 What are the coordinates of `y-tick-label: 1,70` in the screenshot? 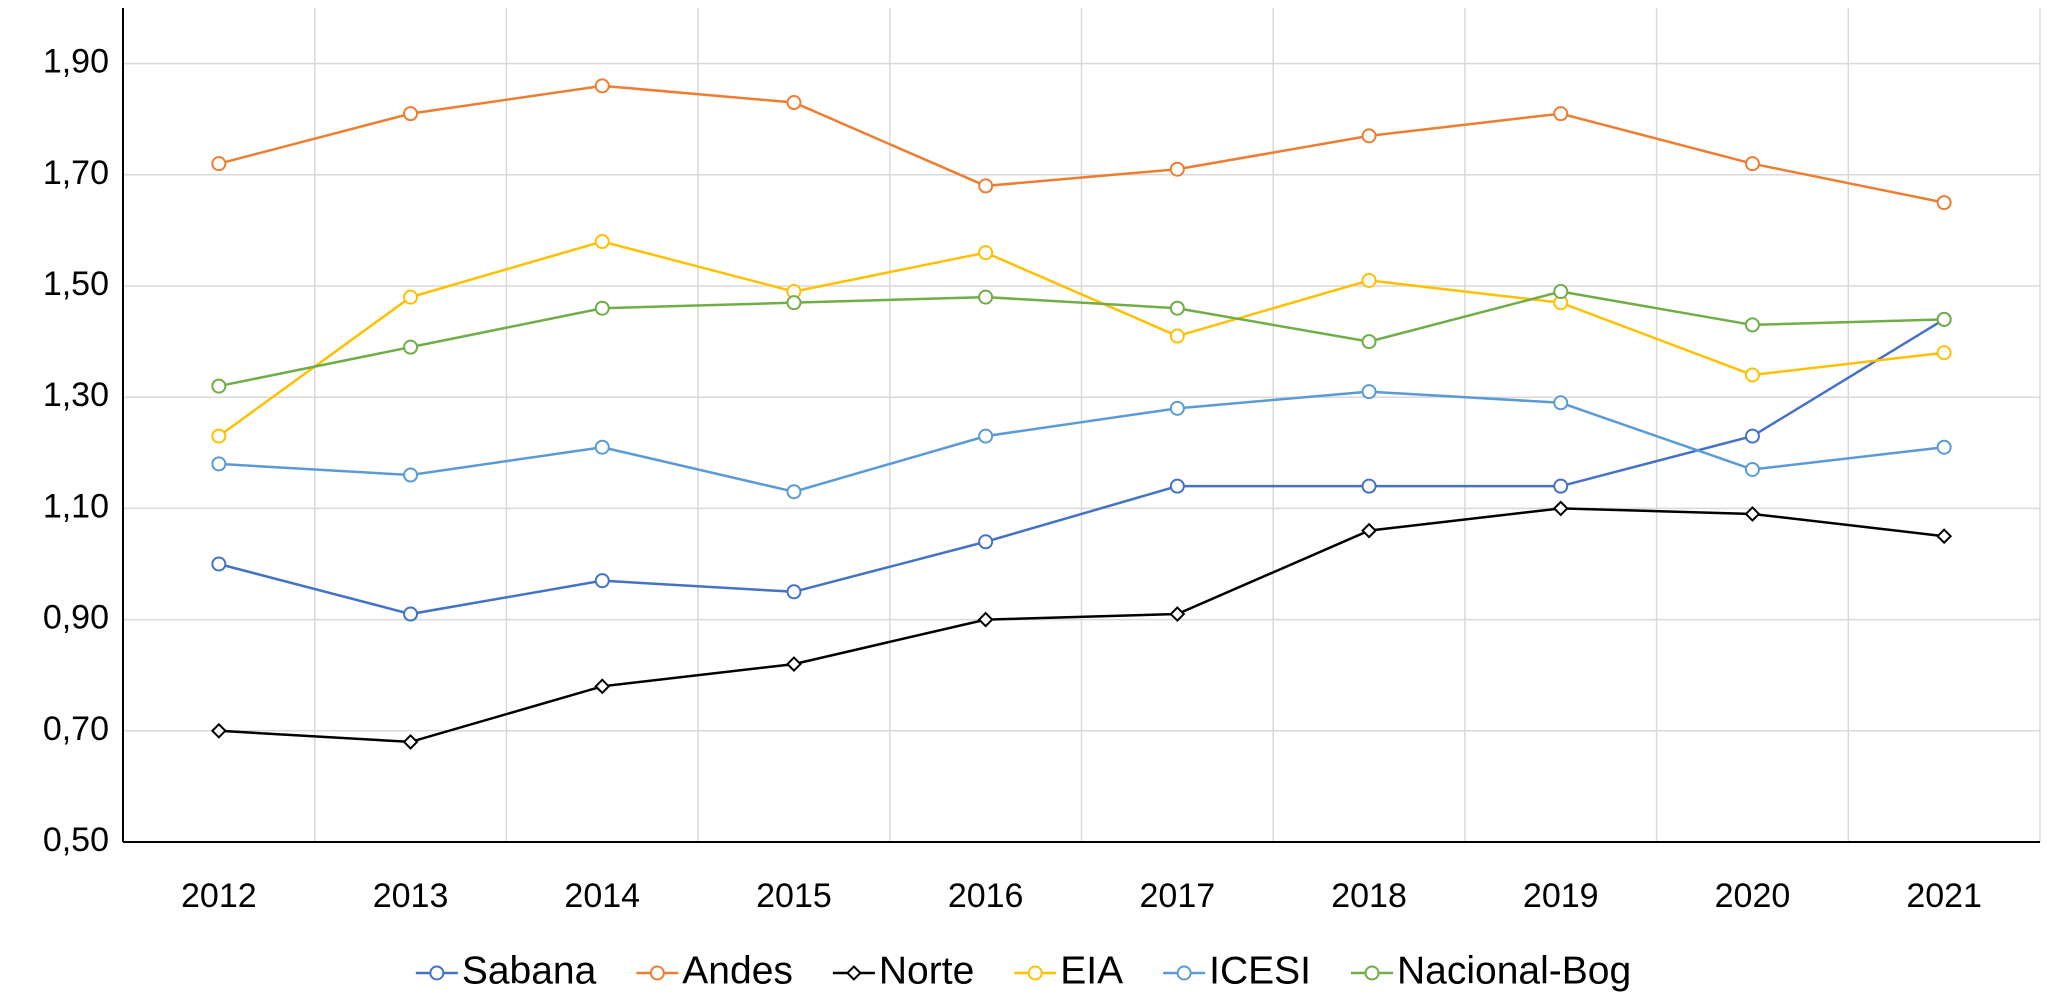 It's located at (76, 173).